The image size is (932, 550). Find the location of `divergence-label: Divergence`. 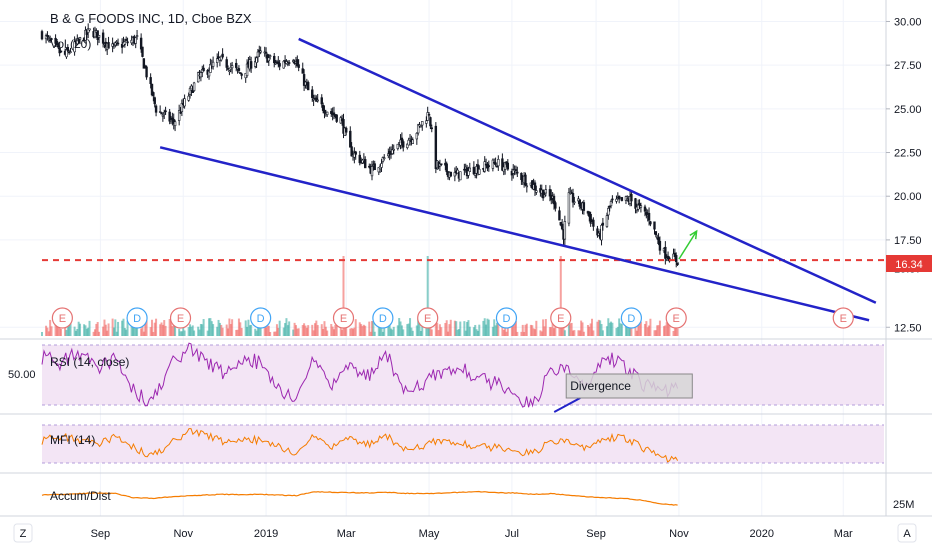

divergence-label: Divergence is located at coordinates (600, 386).